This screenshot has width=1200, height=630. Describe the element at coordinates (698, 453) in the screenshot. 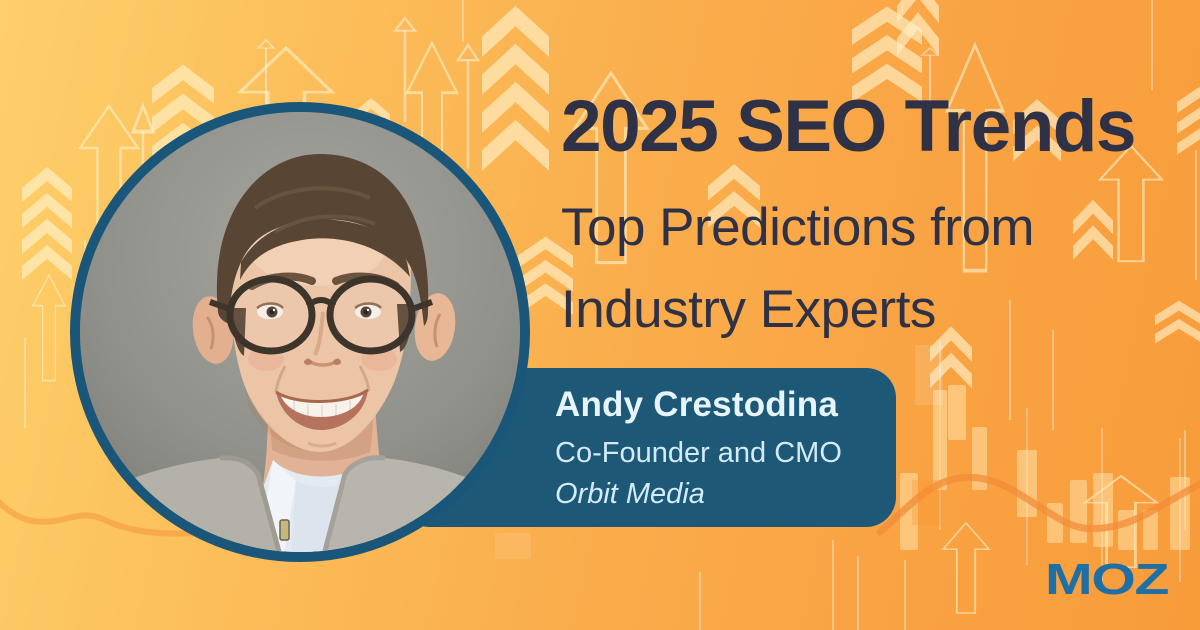

I see `speaker-role: Co-Founder and CMO` at that location.